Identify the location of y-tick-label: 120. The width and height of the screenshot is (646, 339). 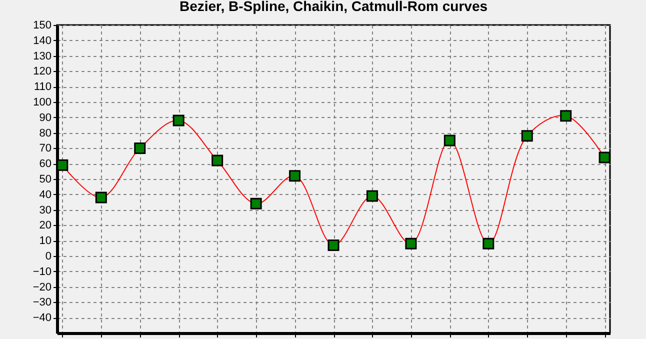
(42, 72).